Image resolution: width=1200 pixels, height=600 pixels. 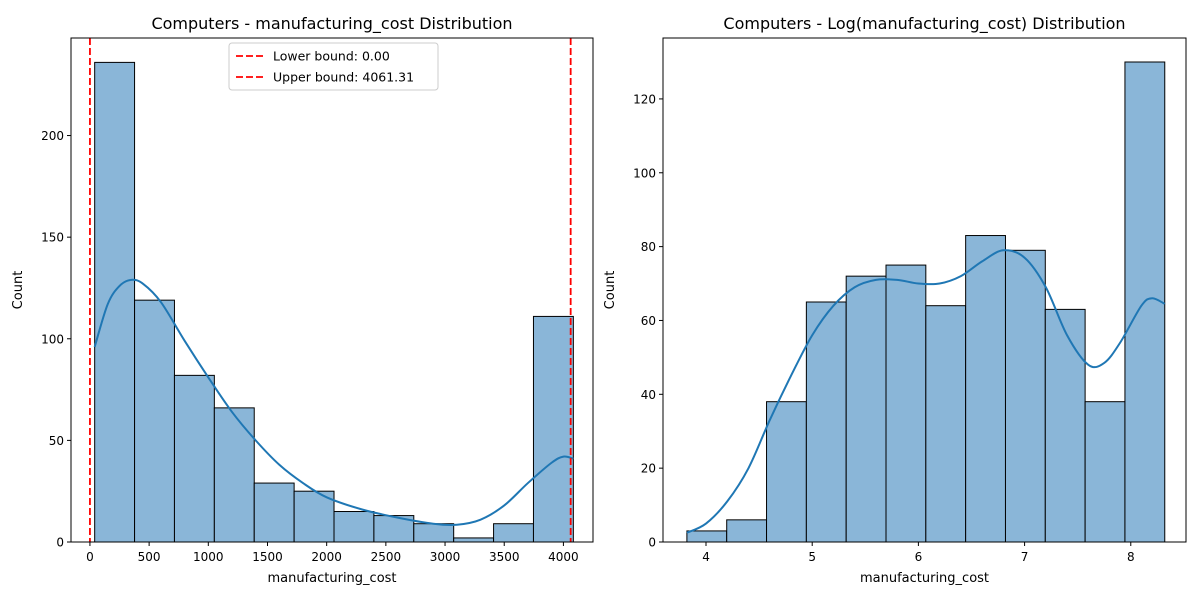 What do you see at coordinates (343, 77) in the screenshot?
I see `legend-label: Upper bound: 4061.31` at bounding box center [343, 77].